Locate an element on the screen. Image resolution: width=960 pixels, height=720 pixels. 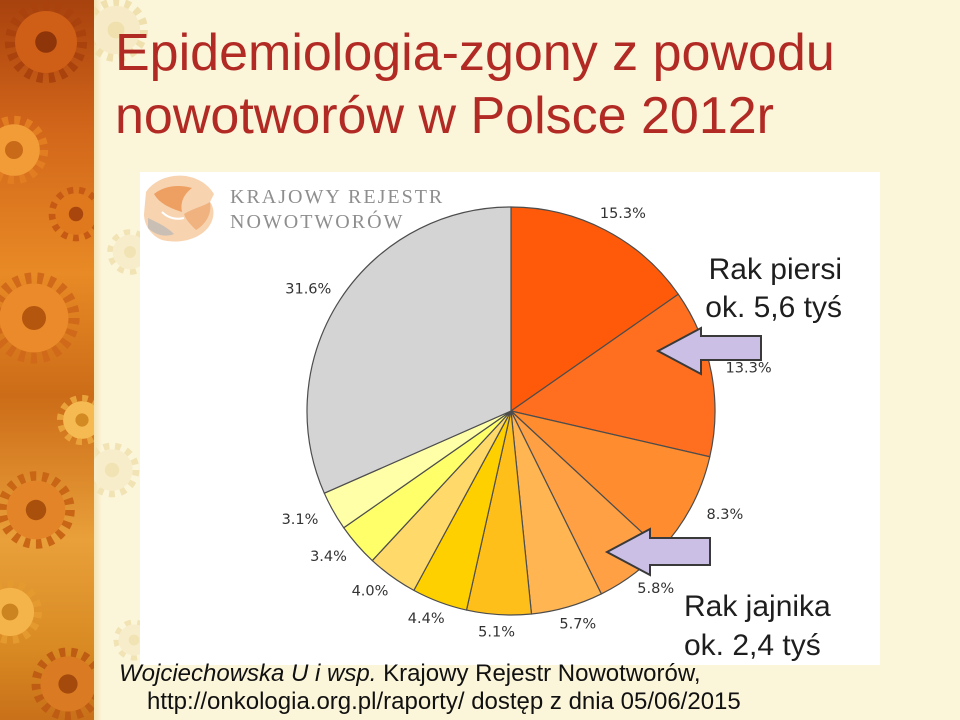
slice-label: 13.3% is located at coordinates (749, 369).